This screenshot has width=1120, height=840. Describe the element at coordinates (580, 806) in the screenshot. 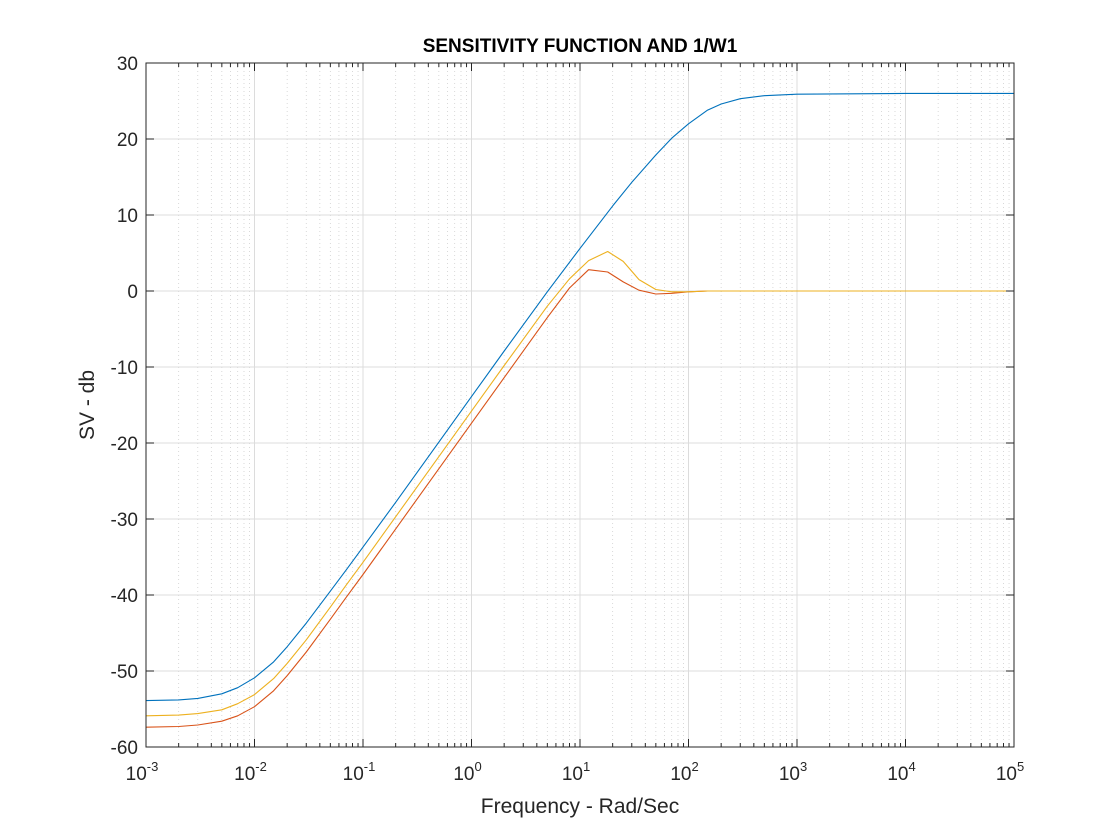

I see `x-axis-label: Frequency - Rad/Sec` at that location.